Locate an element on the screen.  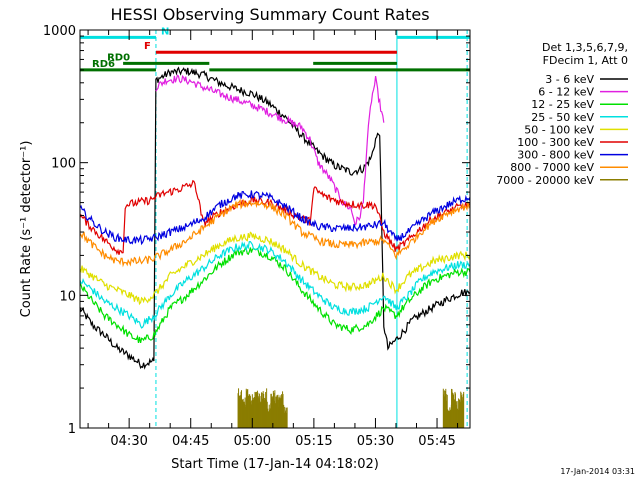
x-tick-label: 05:15 is located at coordinates (313, 441).